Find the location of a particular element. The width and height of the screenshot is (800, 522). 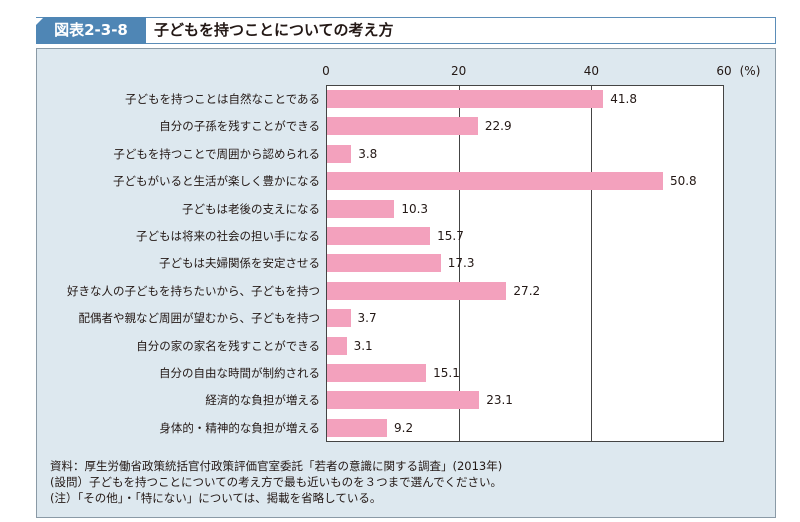

data-label: 3.1 is located at coordinates (363, 345).